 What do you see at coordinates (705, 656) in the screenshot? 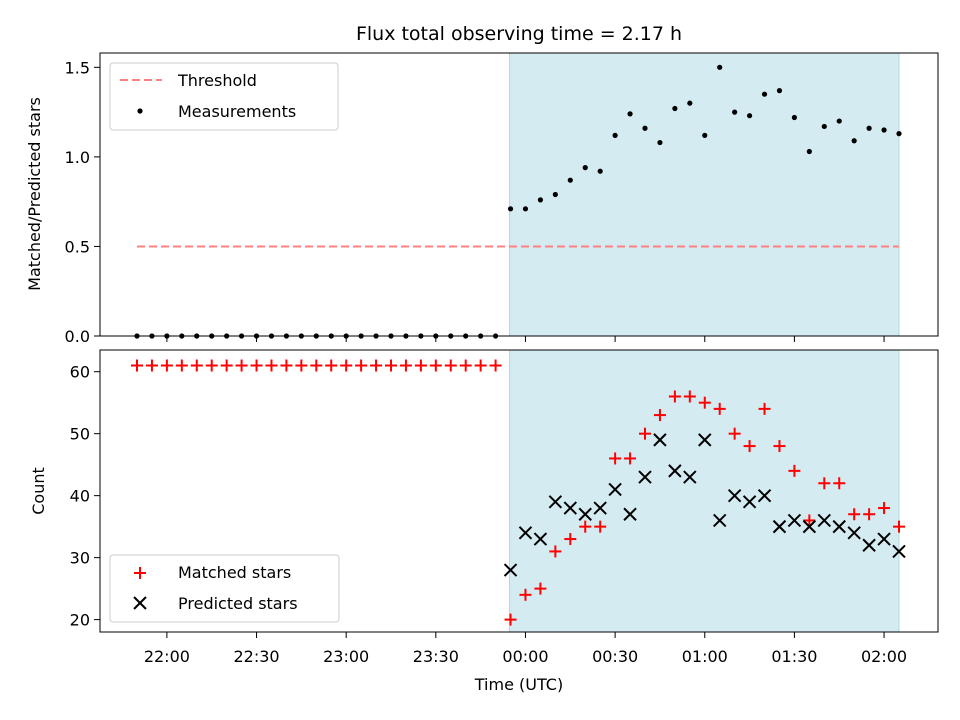
I see `x-tick-label: 01:00` at bounding box center [705, 656].